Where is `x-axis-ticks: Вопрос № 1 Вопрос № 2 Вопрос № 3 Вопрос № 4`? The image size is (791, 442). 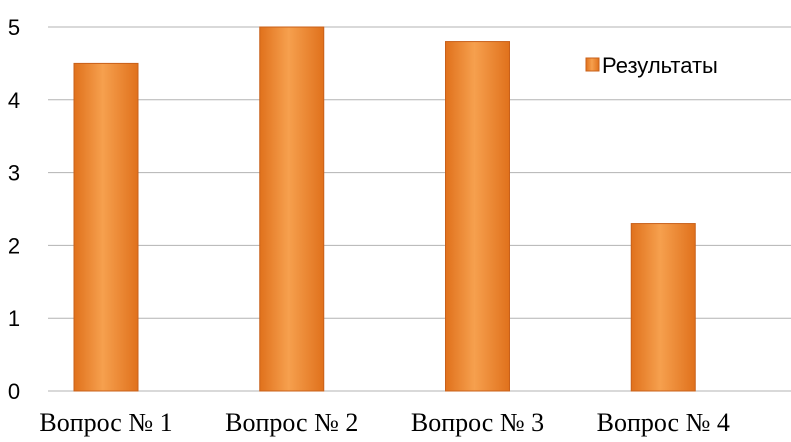
x-axis-ticks: Вопрос № 1 Вопрос № 2 Вопрос № 3 Вопрос № 4 is located at coordinates (384, 422).